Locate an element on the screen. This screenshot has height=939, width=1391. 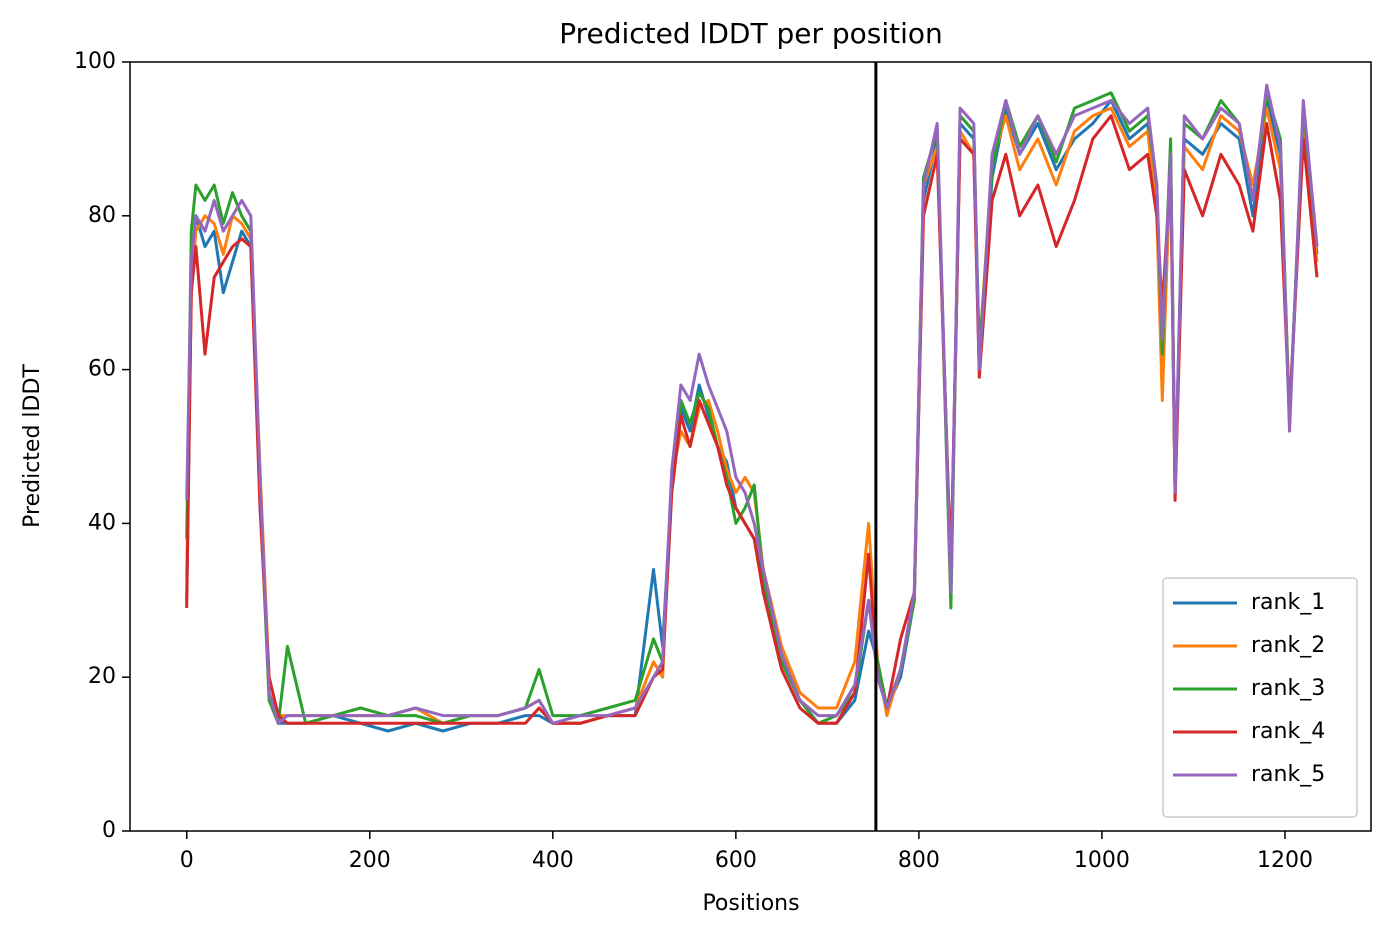
x-tick-label: 1000 is located at coordinates (1102, 860).